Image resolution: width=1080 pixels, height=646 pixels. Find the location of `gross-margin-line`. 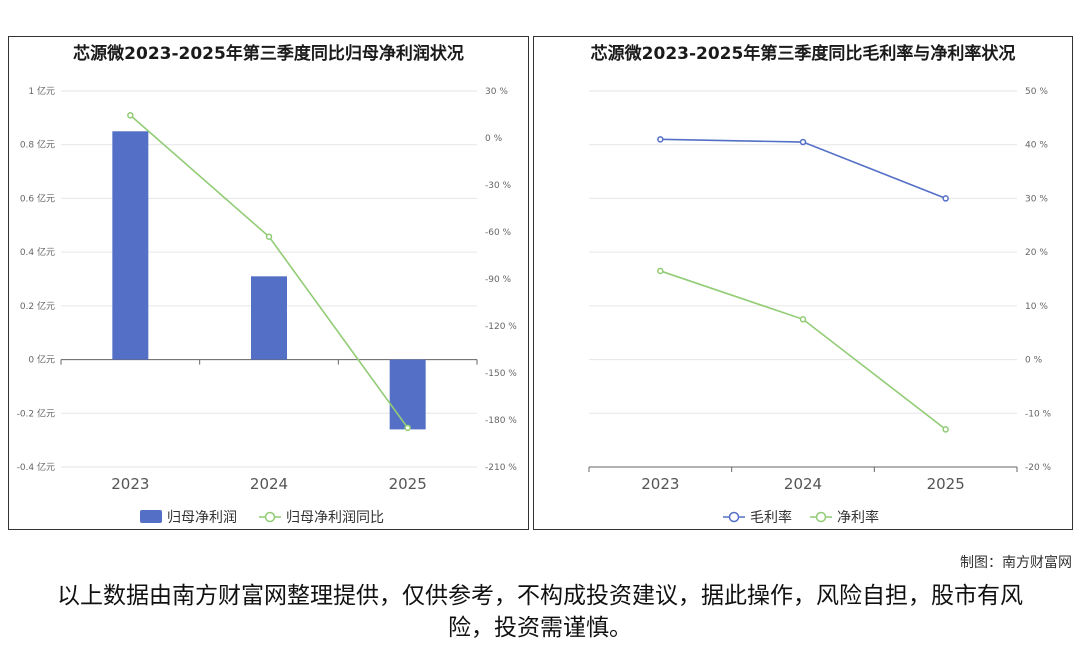

gross-margin-line is located at coordinates (803, 169).